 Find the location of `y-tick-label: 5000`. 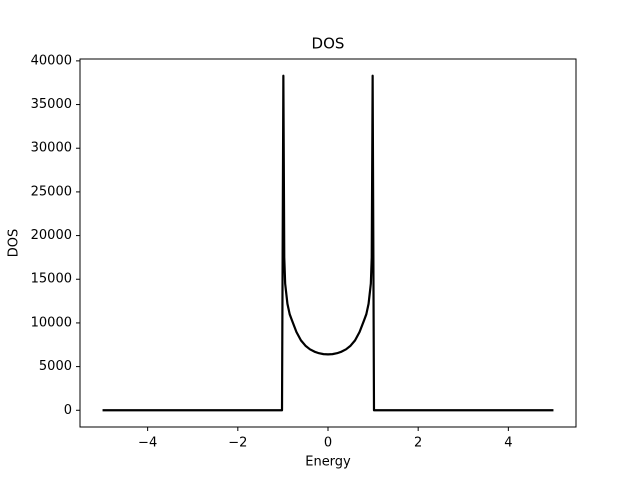

y-tick-label: 5000 is located at coordinates (55, 366).